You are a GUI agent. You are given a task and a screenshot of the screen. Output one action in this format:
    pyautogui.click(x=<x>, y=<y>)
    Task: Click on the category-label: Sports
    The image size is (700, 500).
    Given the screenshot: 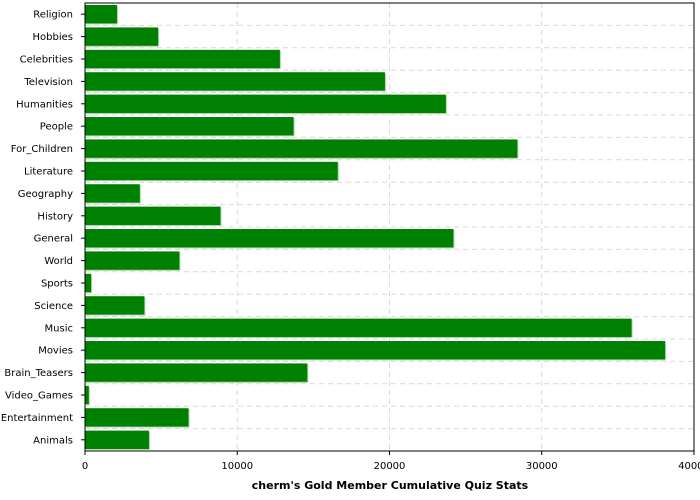 What is the action you would take?
    pyautogui.click(x=57, y=284)
    